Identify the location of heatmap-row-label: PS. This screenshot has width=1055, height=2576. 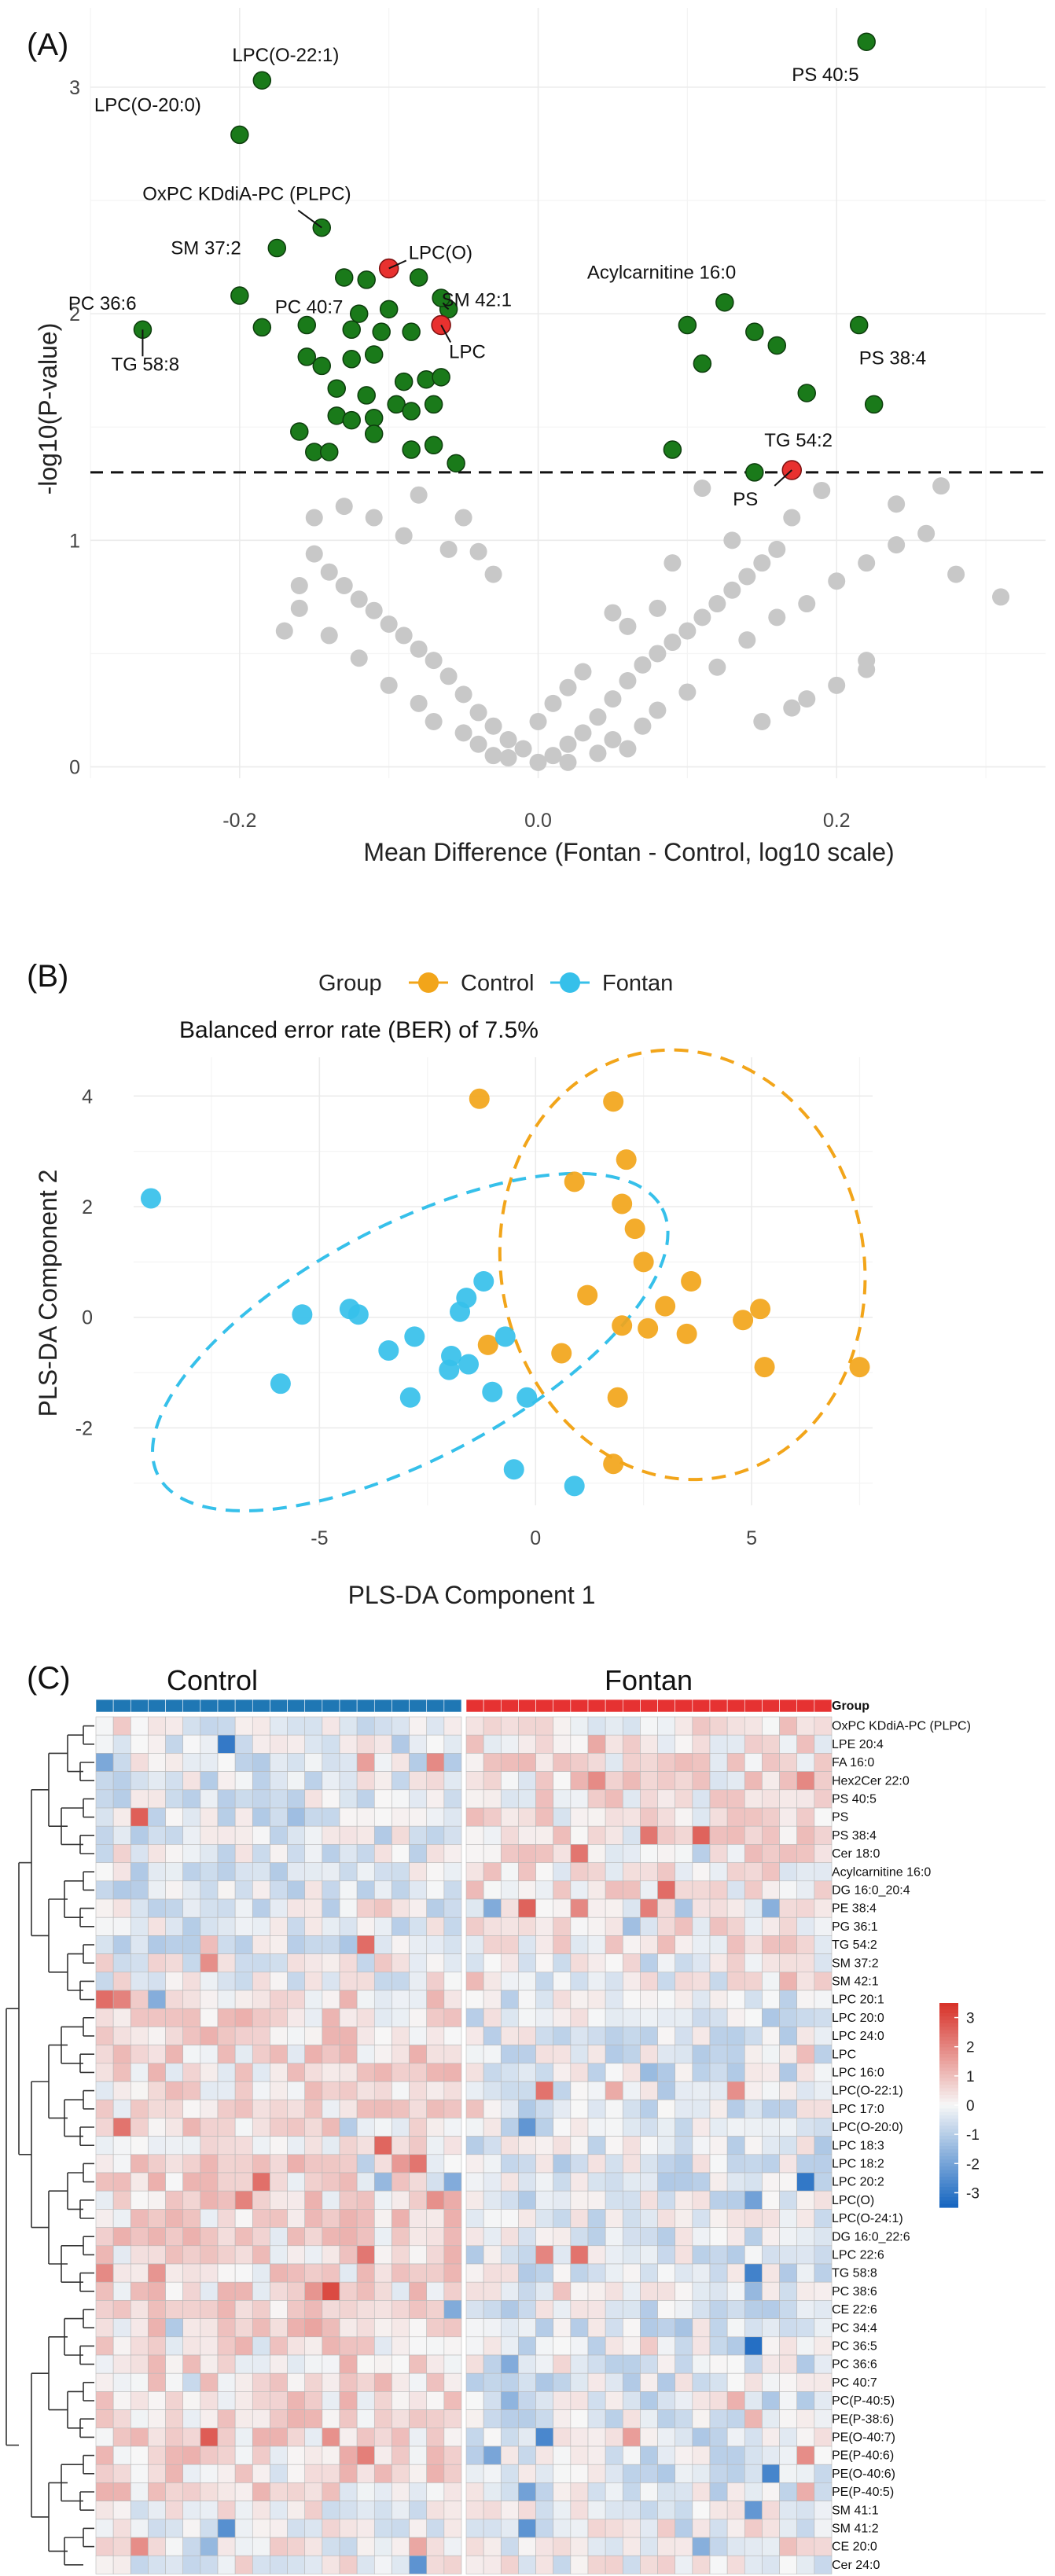
(840, 1818).